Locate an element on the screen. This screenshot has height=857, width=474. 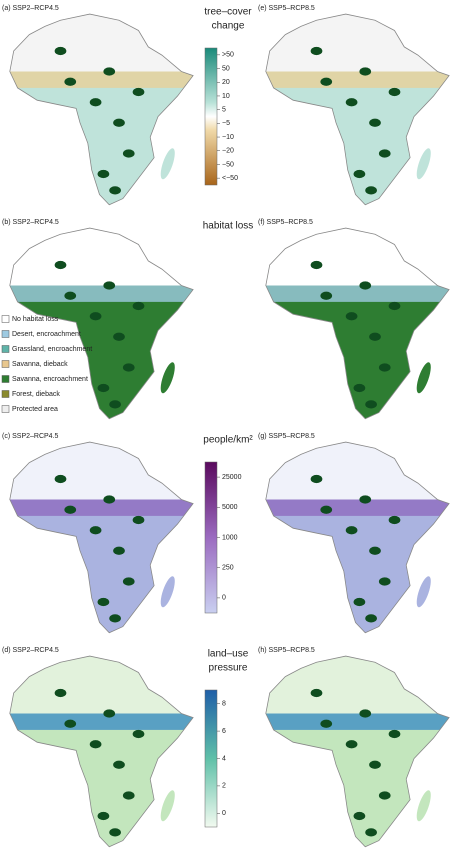
legend-label: Grassland, encroachment is located at coordinates (52, 349).